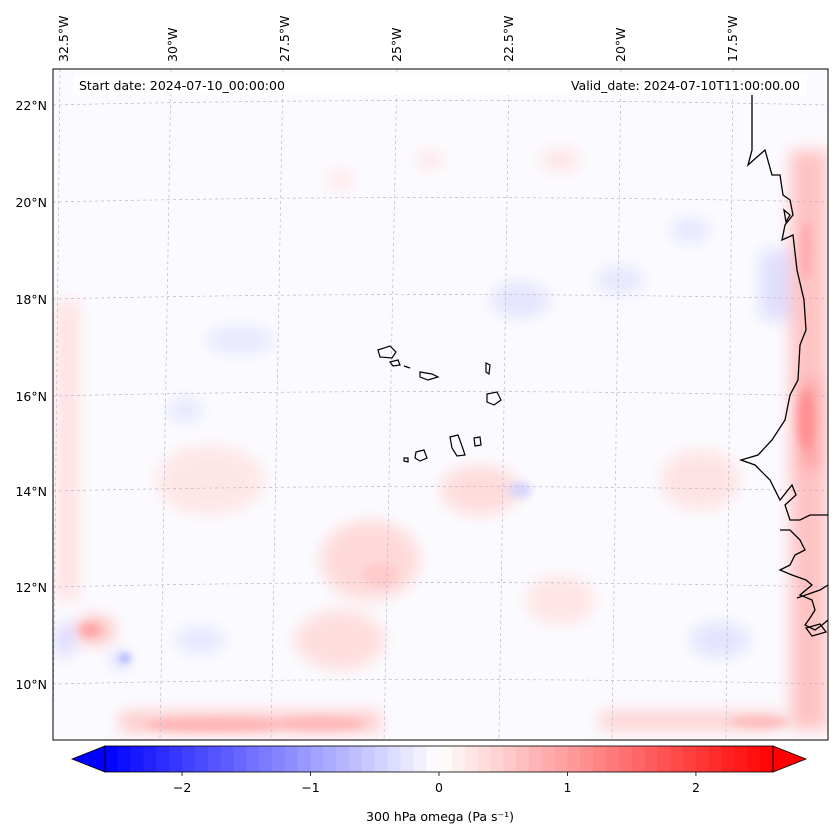 This screenshot has height=839, width=837. I want to click on meridian-20w, so click(616, 404).